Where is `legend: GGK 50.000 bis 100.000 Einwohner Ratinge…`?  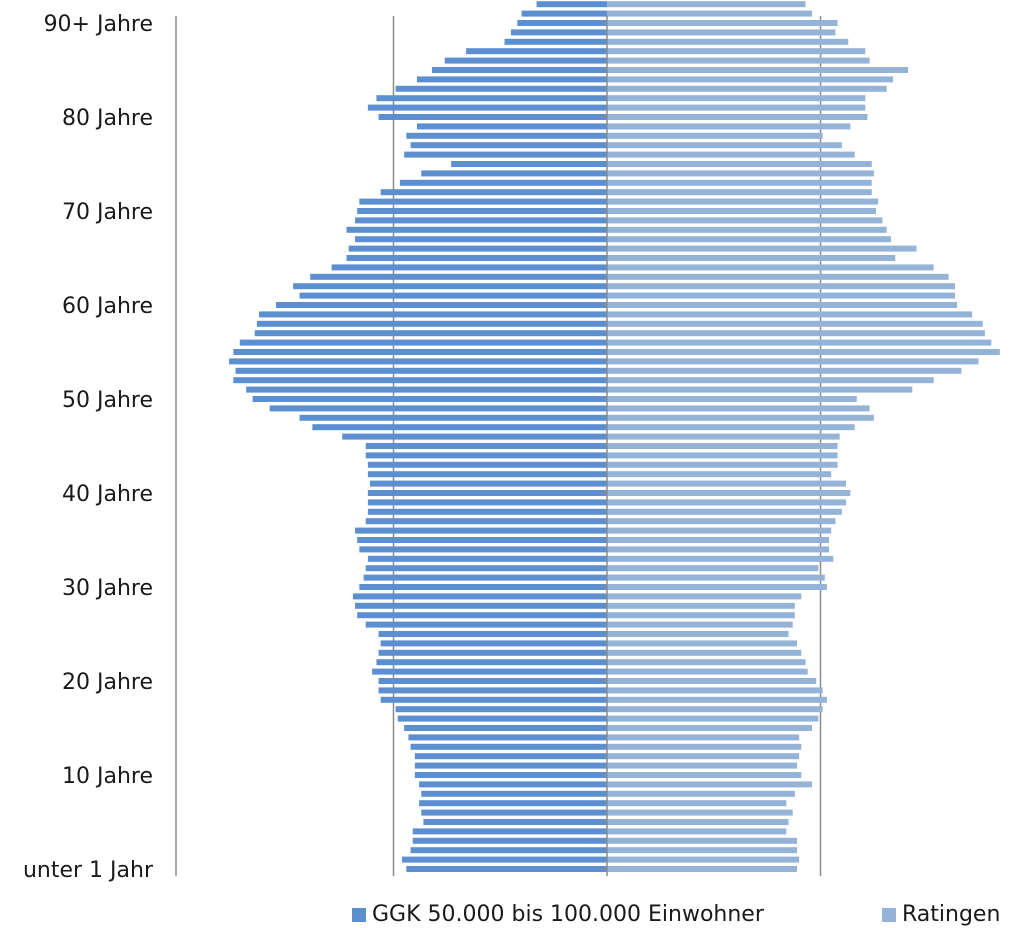 legend: GGK 50.000 bis 100.000 Einwohner Ratinge… is located at coordinates (518, 915).